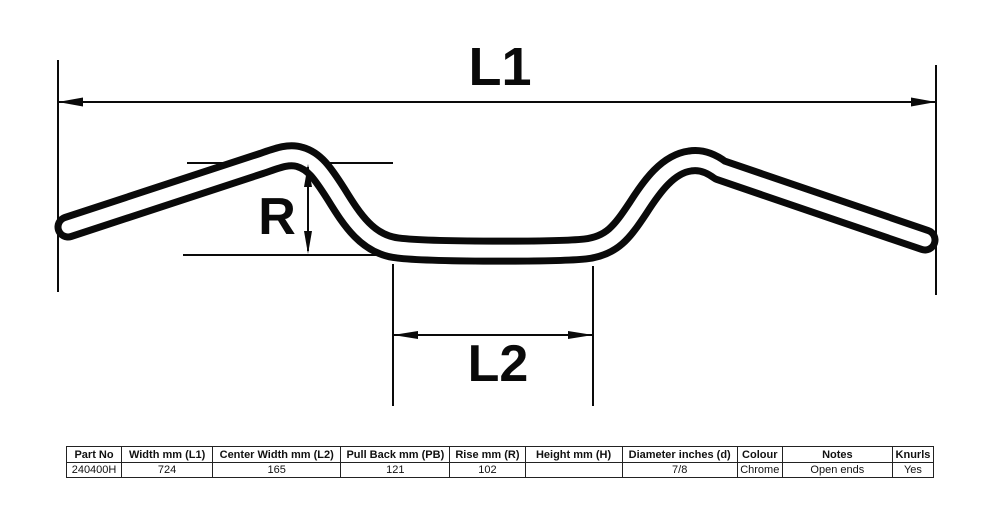  What do you see at coordinates (70, 102) in the screenshot?
I see `l1-arrow-left-icon` at bounding box center [70, 102].